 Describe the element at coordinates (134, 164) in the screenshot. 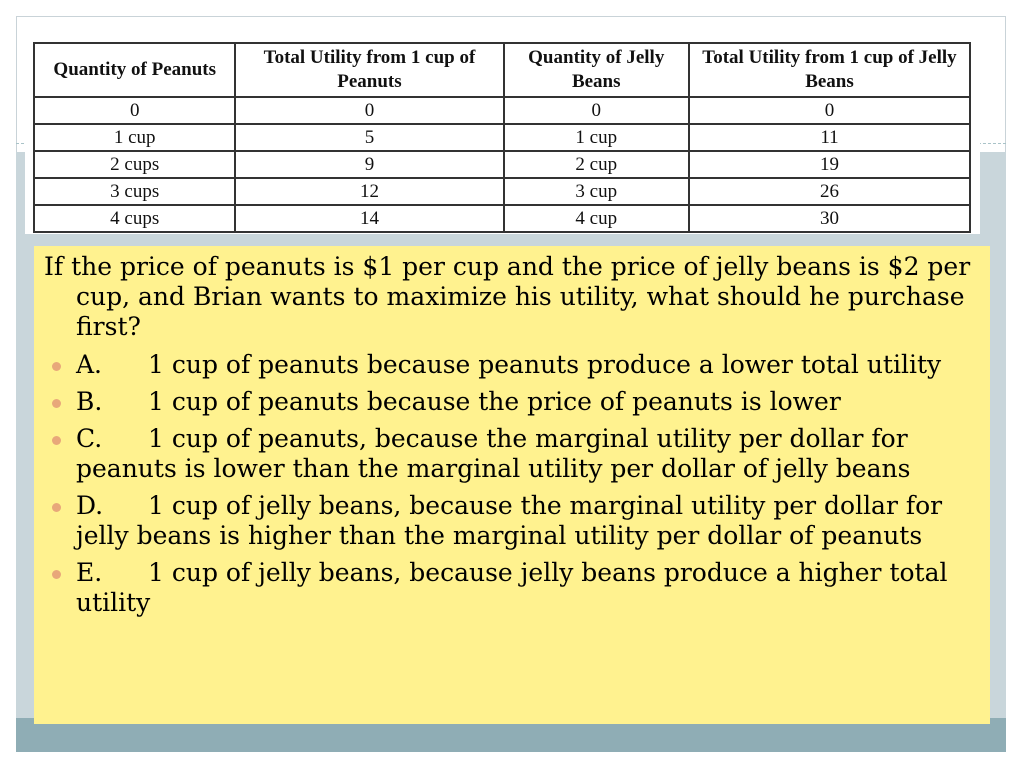

I see `table-cell: 2 cups` at that location.